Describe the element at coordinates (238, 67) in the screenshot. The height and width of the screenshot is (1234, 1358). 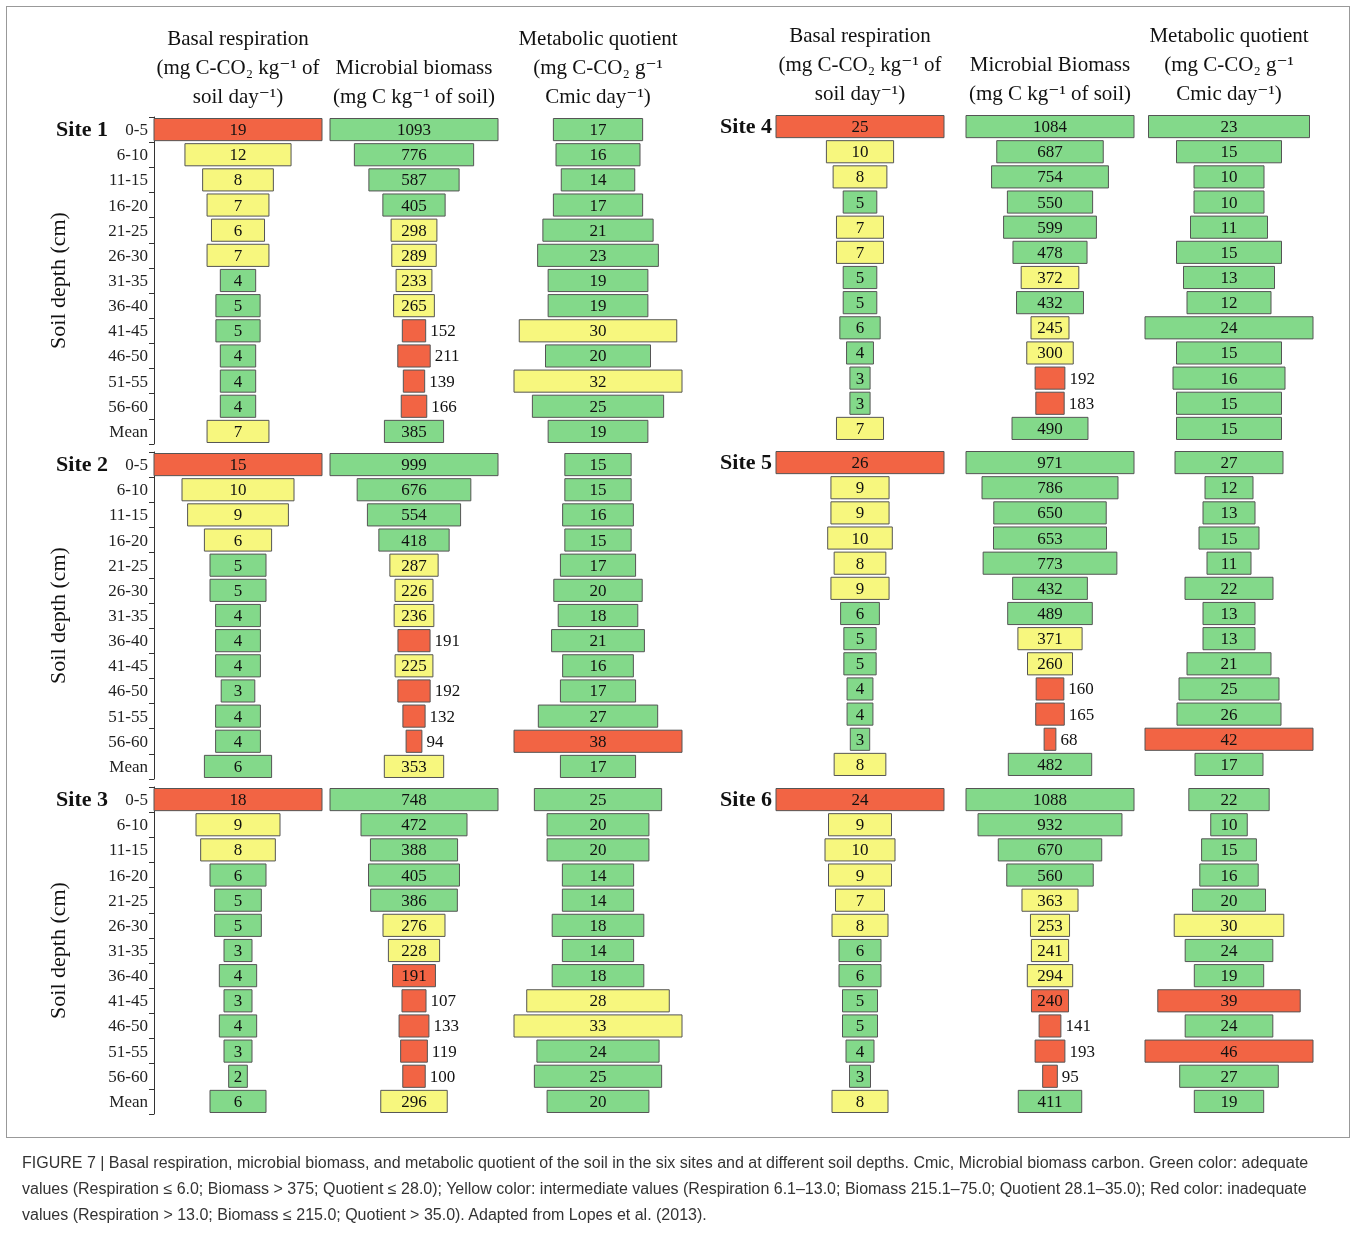
I see `text: Basal respiration (mg C-CO₂ kg⁻¹ of soil day⁻¹)` at that location.